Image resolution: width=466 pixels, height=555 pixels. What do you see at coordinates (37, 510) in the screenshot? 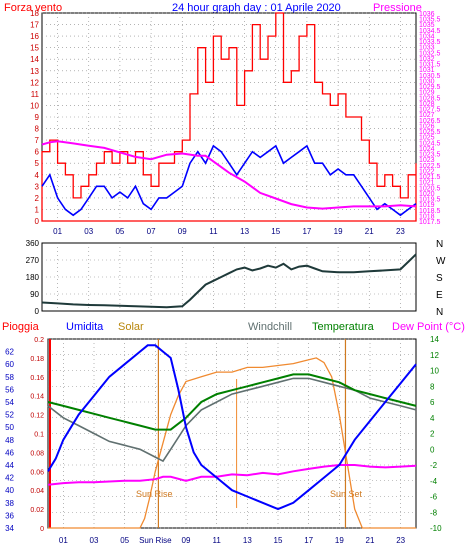
I see `rain-tick-1: 0.02` at bounding box center [37, 510].